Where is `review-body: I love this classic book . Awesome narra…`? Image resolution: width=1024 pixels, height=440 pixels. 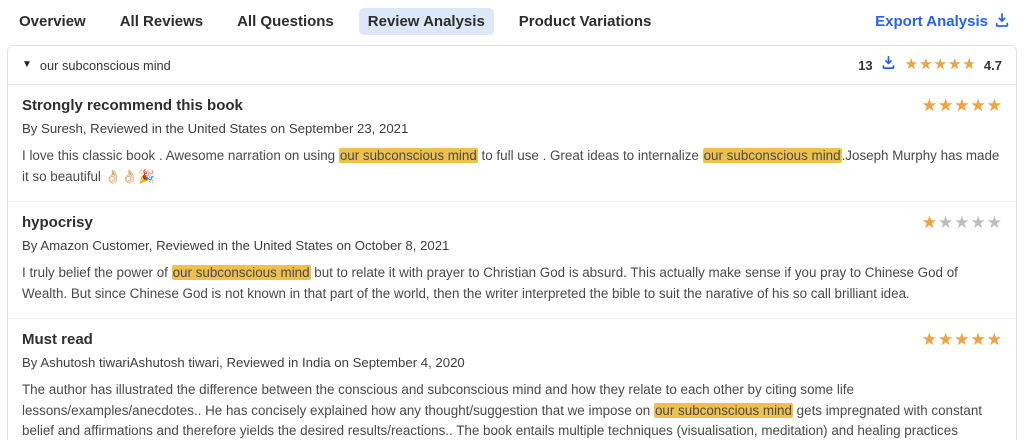
review-body: I love this classic book . Awesome narra… is located at coordinates (511, 166).